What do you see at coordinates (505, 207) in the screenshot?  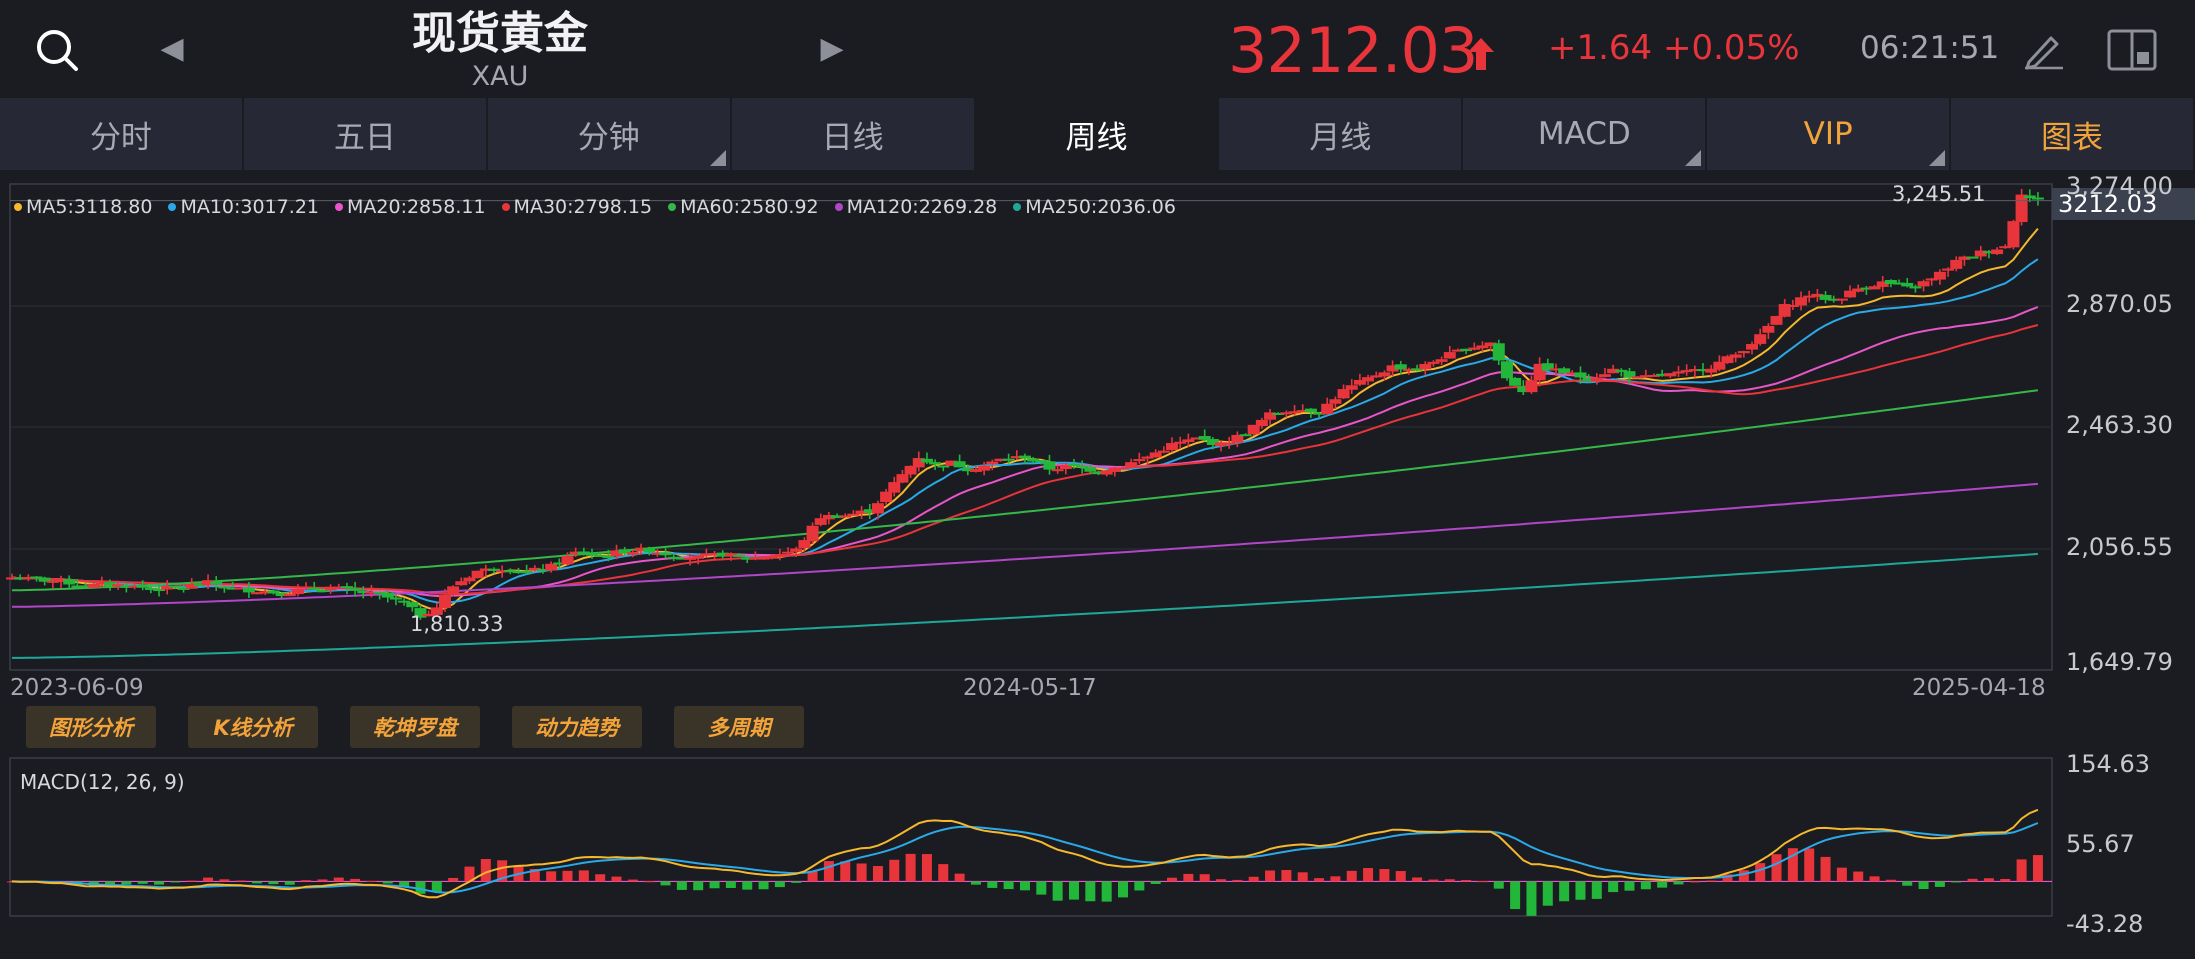 I see `ma-color-dot-icon` at bounding box center [505, 207].